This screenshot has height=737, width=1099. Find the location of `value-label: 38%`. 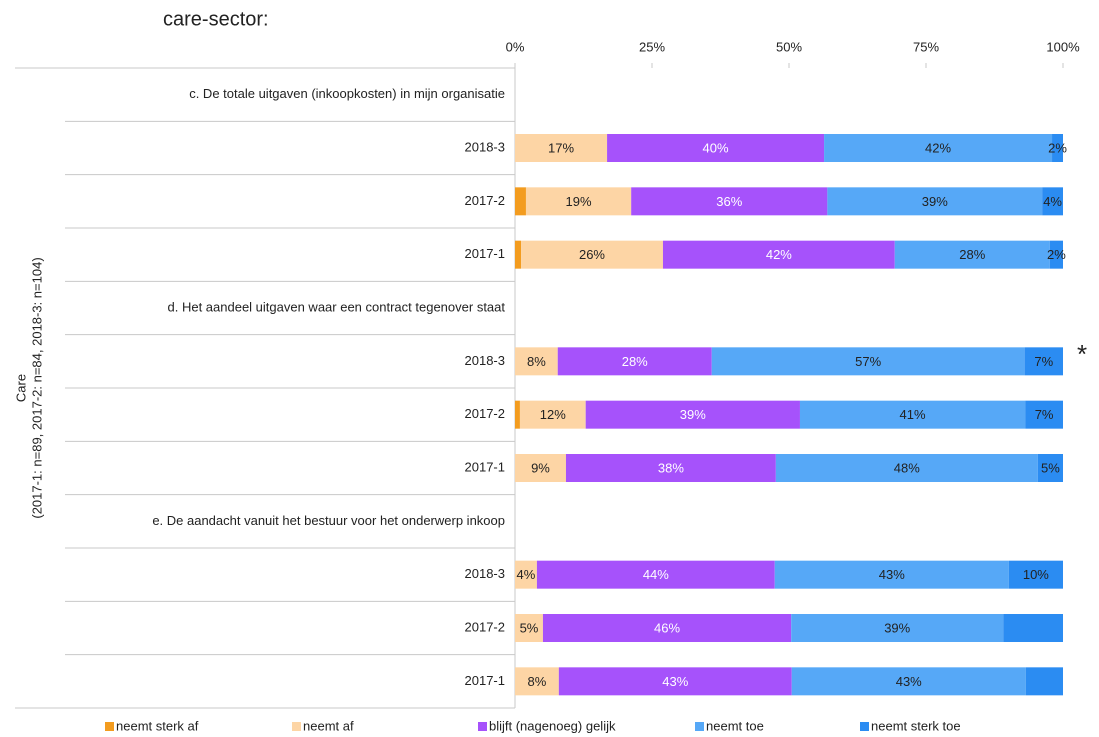

value-label: 38% is located at coordinates (671, 467).